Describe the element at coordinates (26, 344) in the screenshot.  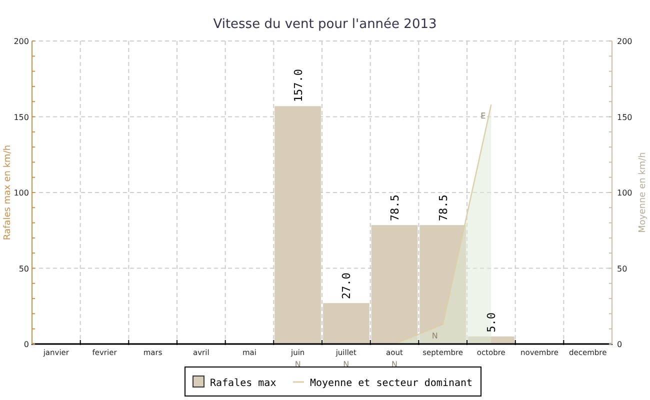
I see `y-tick-label: 0` at that location.